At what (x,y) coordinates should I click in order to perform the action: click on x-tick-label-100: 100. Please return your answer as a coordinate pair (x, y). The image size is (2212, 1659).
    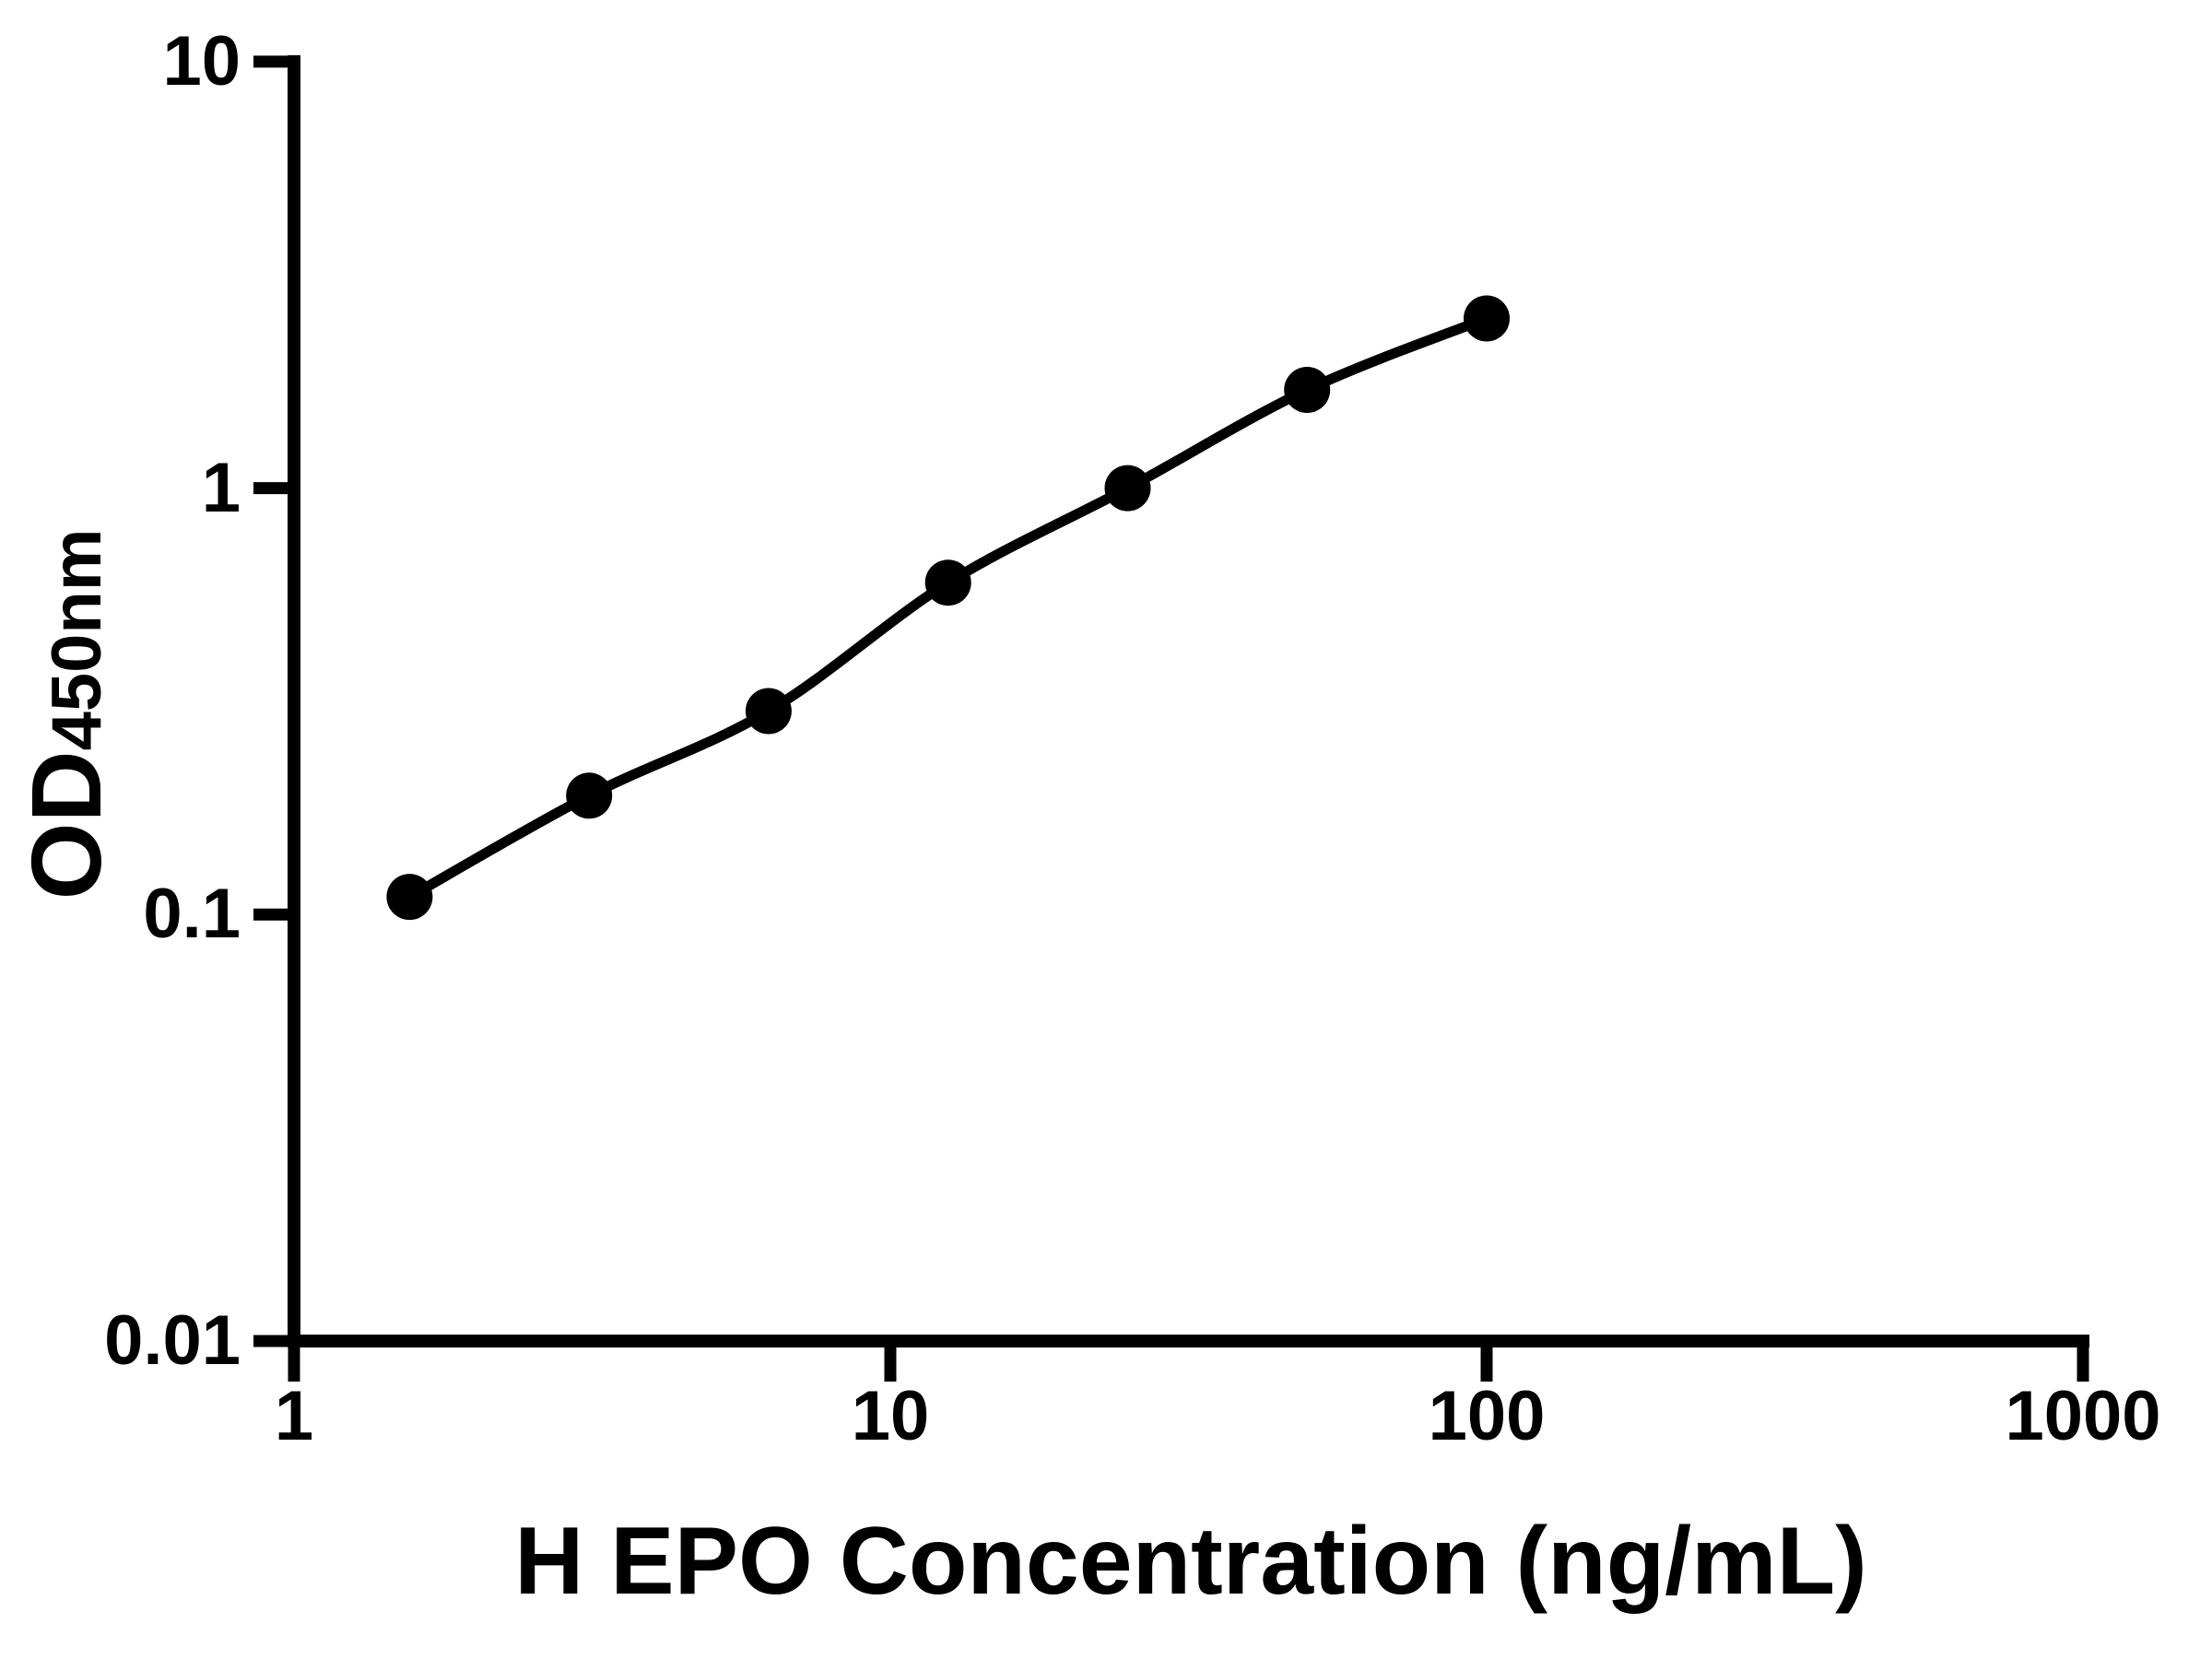
    Looking at the image, I should click on (1487, 1416).